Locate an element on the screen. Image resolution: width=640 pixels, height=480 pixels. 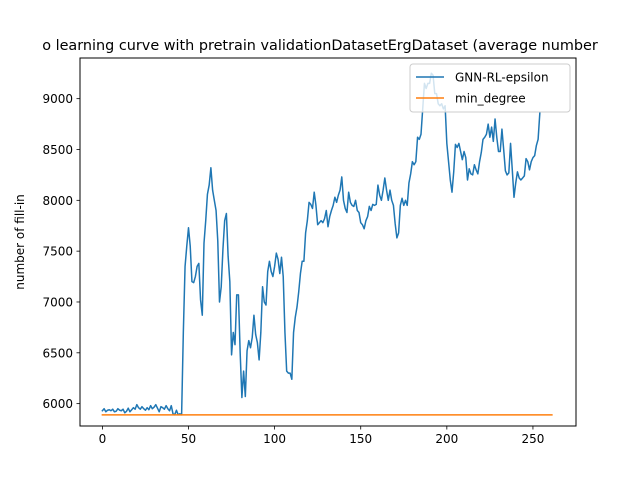
legend-label: min_degree is located at coordinates (490, 99).